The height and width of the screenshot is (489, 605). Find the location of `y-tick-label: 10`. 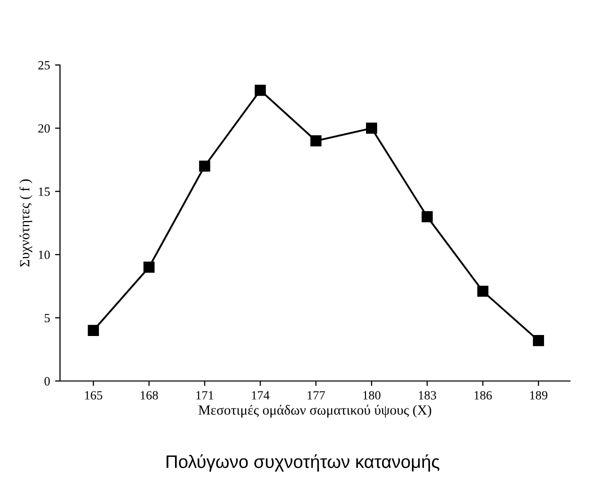

y-tick-label: 10 is located at coordinates (44, 255).